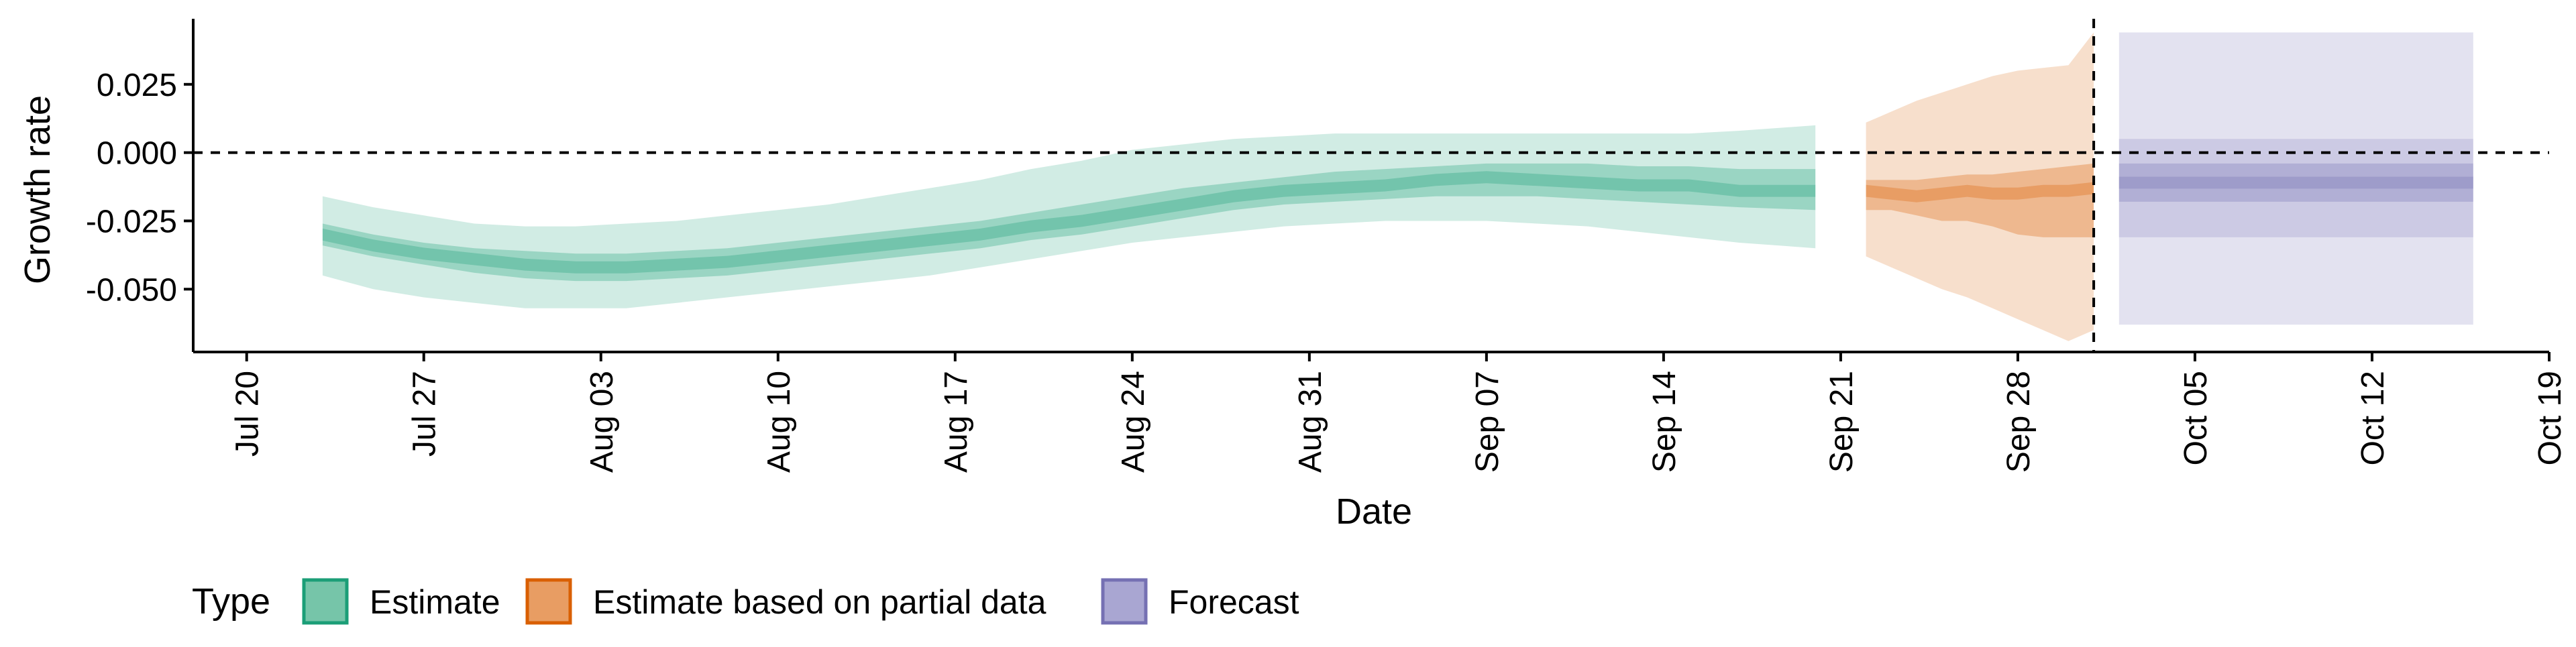 The width and height of the screenshot is (2576, 647). What do you see at coordinates (425, 414) in the screenshot?
I see `x-tick-label: Jul 27` at bounding box center [425, 414].